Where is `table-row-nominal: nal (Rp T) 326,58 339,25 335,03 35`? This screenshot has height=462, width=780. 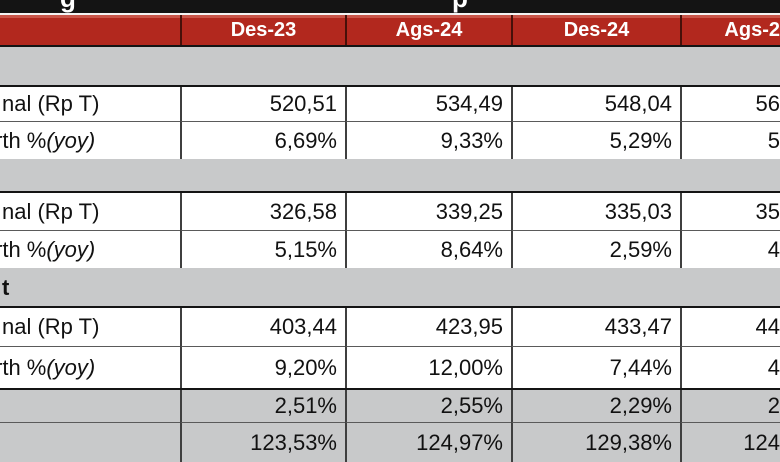
table-row-nominal: nal (Rp T) 326,58 339,25 335,03 35 is located at coordinates (390, 211).